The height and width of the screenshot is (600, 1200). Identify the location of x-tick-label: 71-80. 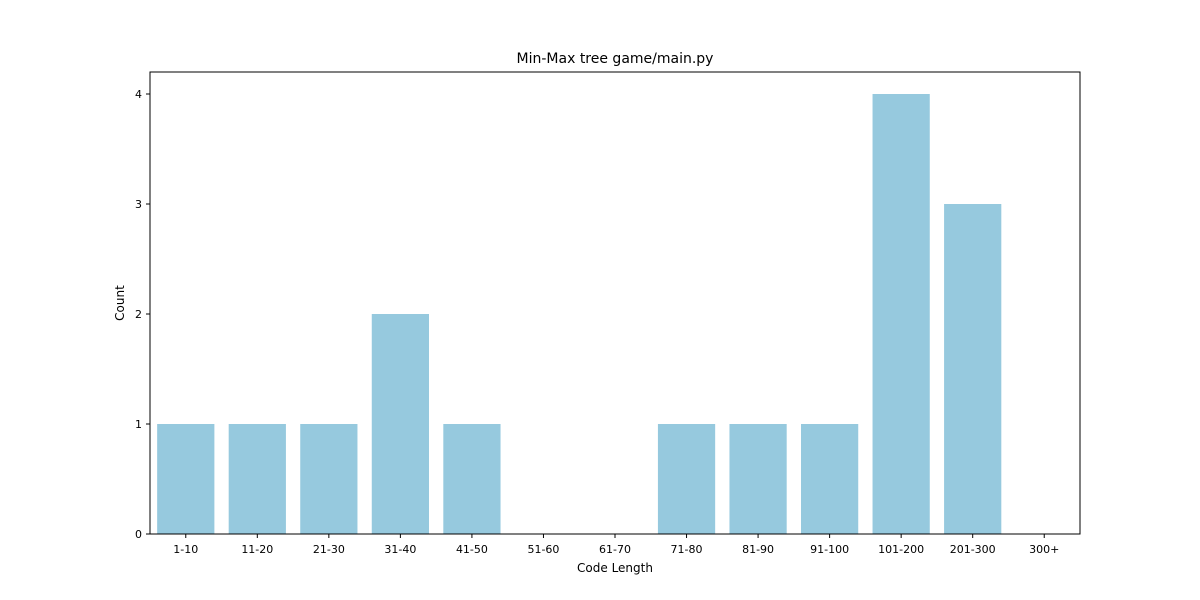
(687, 549).